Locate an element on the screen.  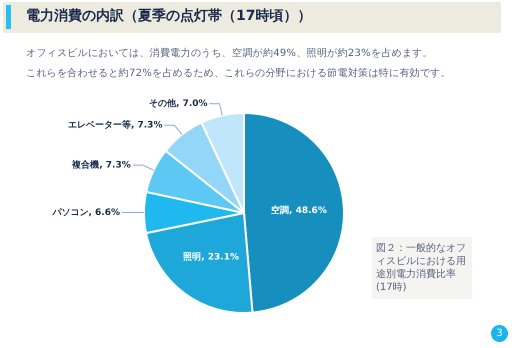
chart-subtitle: オフィスビルにおいては、消費電力のうち、空調が約49%、照明が約23%を占めます。 is located at coordinates (229, 53).